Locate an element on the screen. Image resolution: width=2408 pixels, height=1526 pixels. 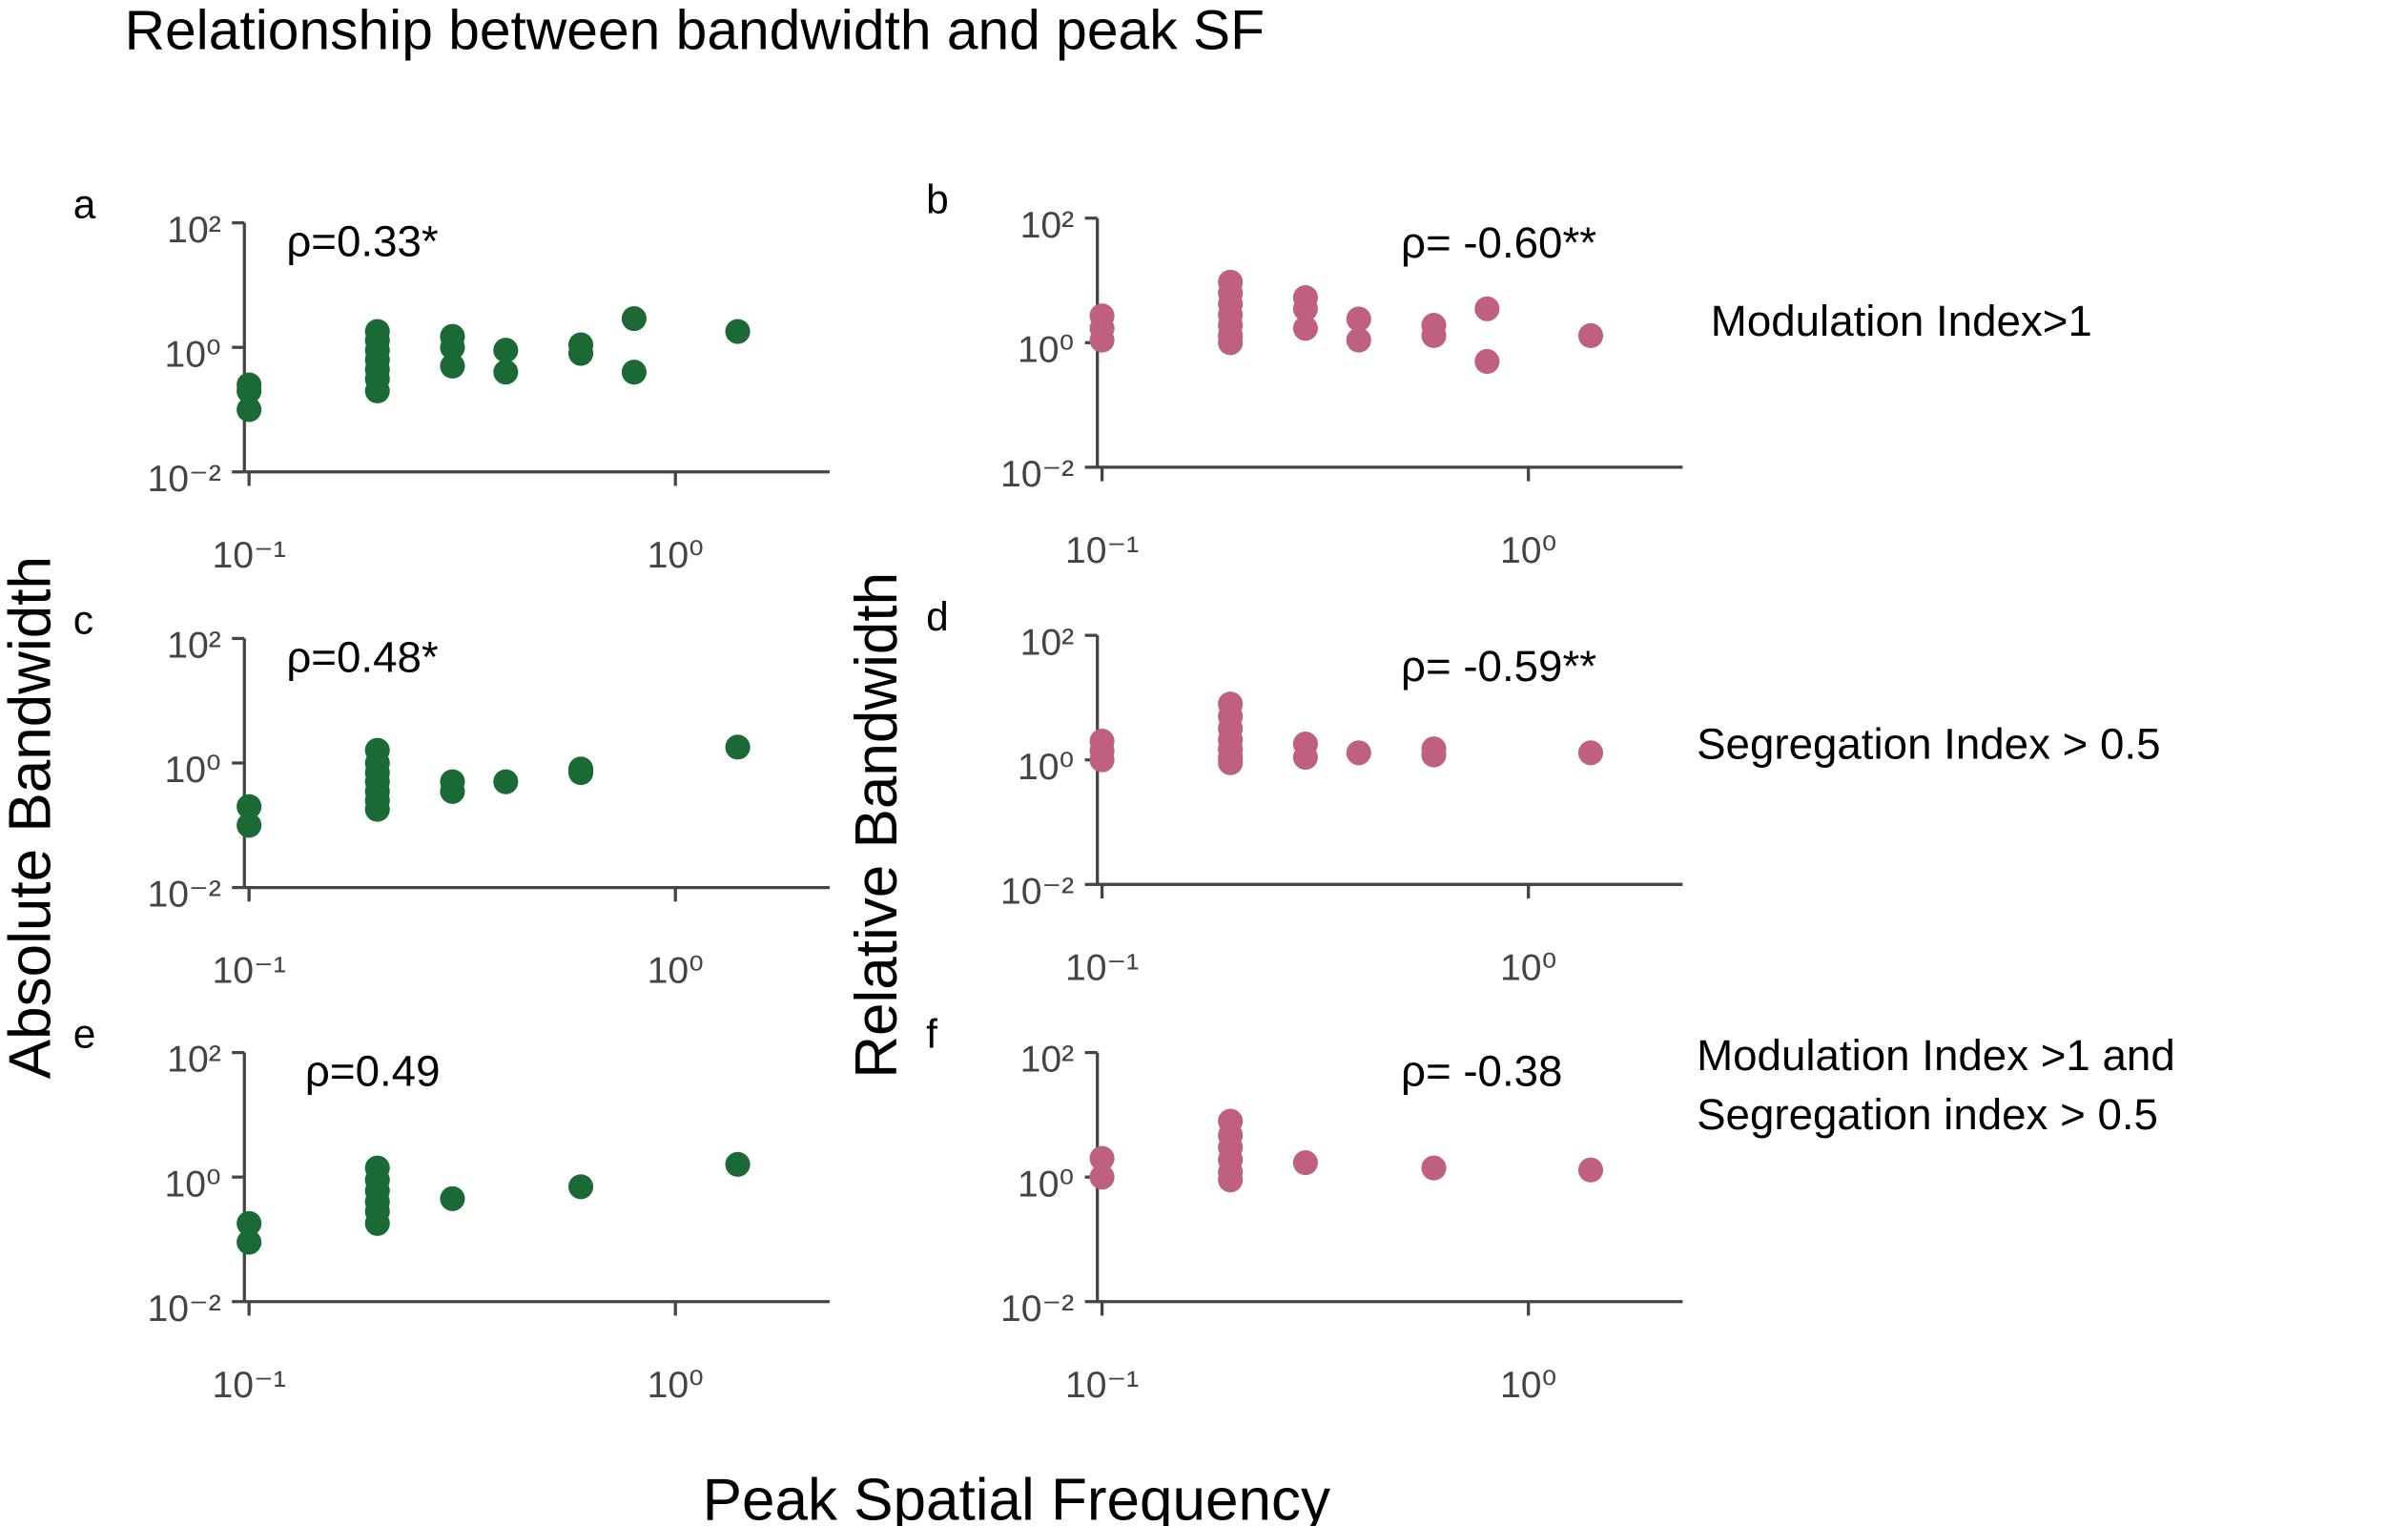
y-axis-label: Absolute Bandwidth is located at coordinates (31, 817).